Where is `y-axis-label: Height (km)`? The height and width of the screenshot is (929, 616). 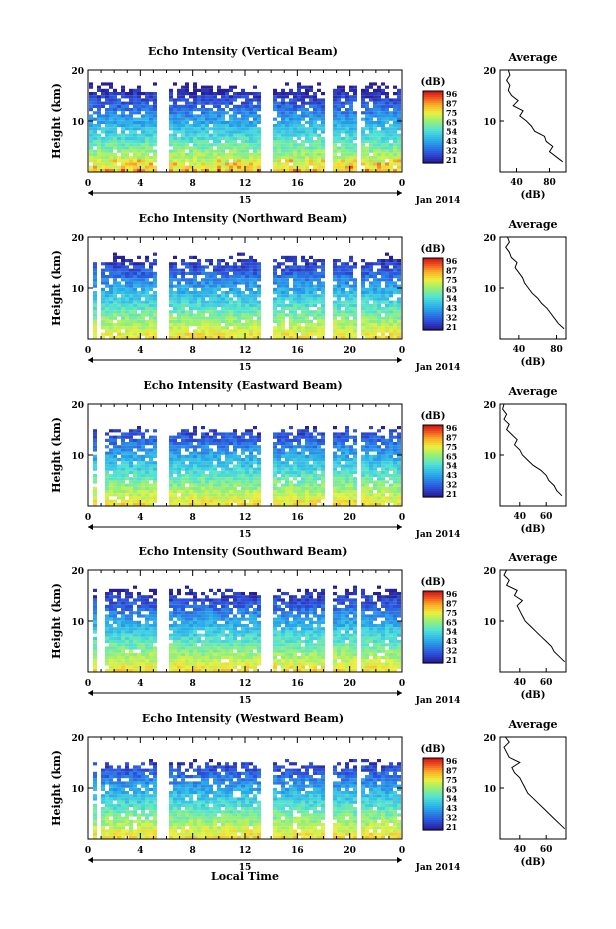 y-axis-label: Height (km) is located at coordinates (56, 121).